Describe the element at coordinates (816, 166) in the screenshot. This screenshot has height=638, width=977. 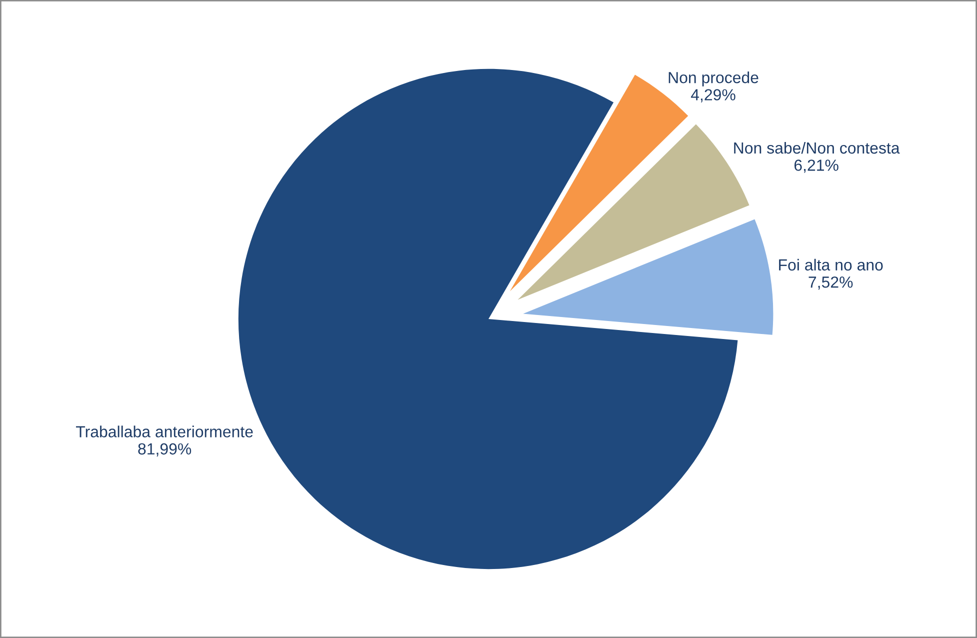
I see `data-label: 6,21%` at that location.